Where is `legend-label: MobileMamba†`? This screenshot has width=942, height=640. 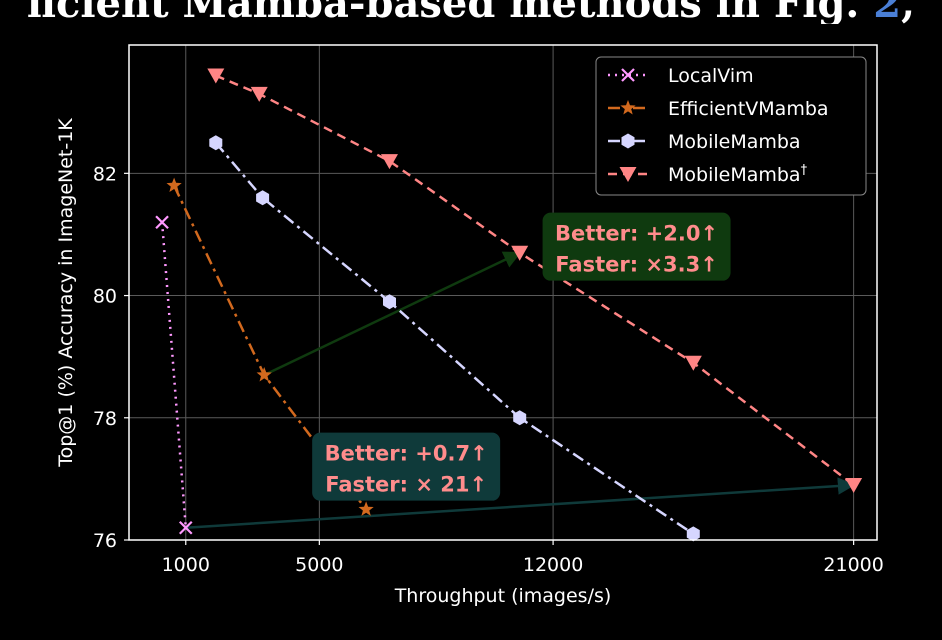 legend-label: MobileMamba† is located at coordinates (738, 175).